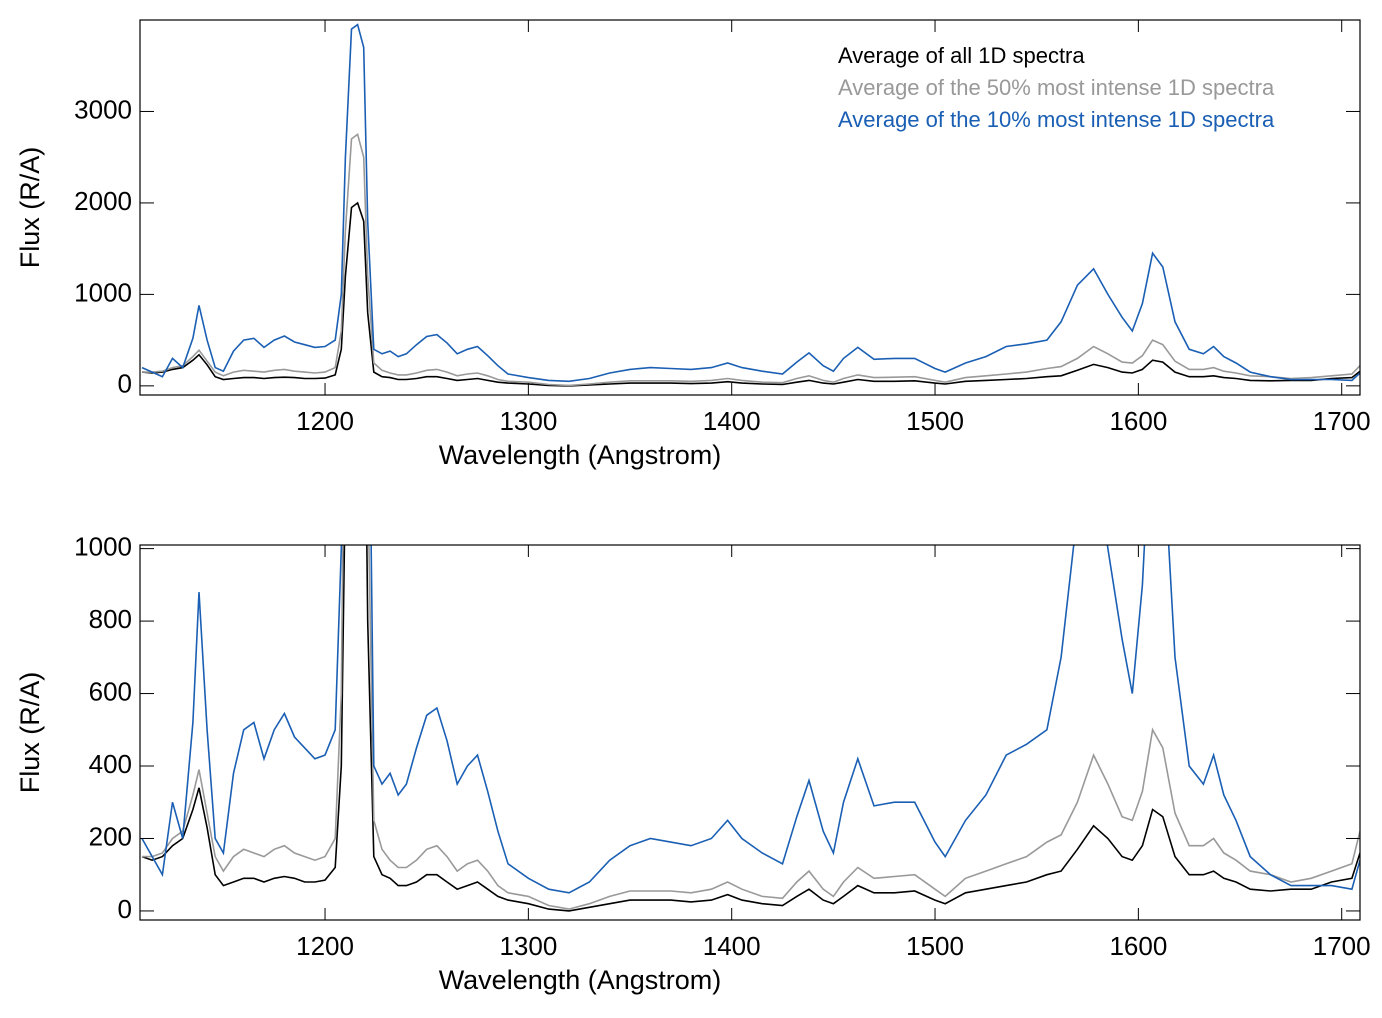 This screenshot has width=1382, height=1018. I want to click on y-tick-label: 3000, so click(103, 109).